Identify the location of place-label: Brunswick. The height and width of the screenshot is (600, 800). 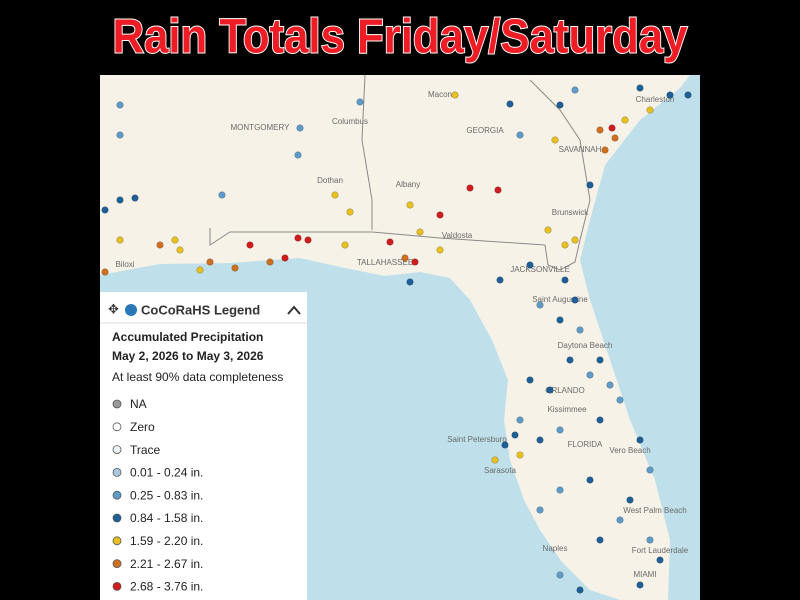
(570, 212).